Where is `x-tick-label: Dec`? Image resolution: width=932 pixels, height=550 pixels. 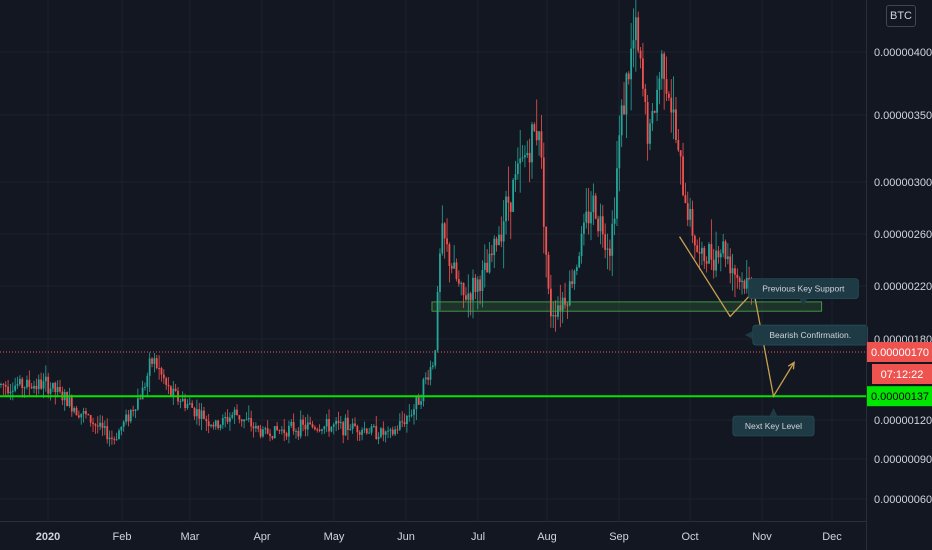 x-tick-label: Dec is located at coordinates (832, 537).